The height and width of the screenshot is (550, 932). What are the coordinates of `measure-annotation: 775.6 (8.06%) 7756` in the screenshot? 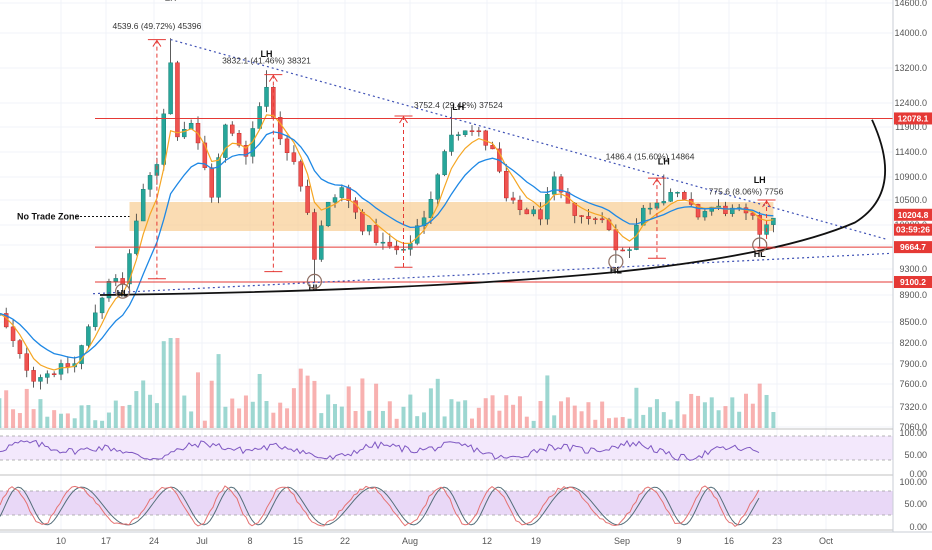 It's located at (746, 191).